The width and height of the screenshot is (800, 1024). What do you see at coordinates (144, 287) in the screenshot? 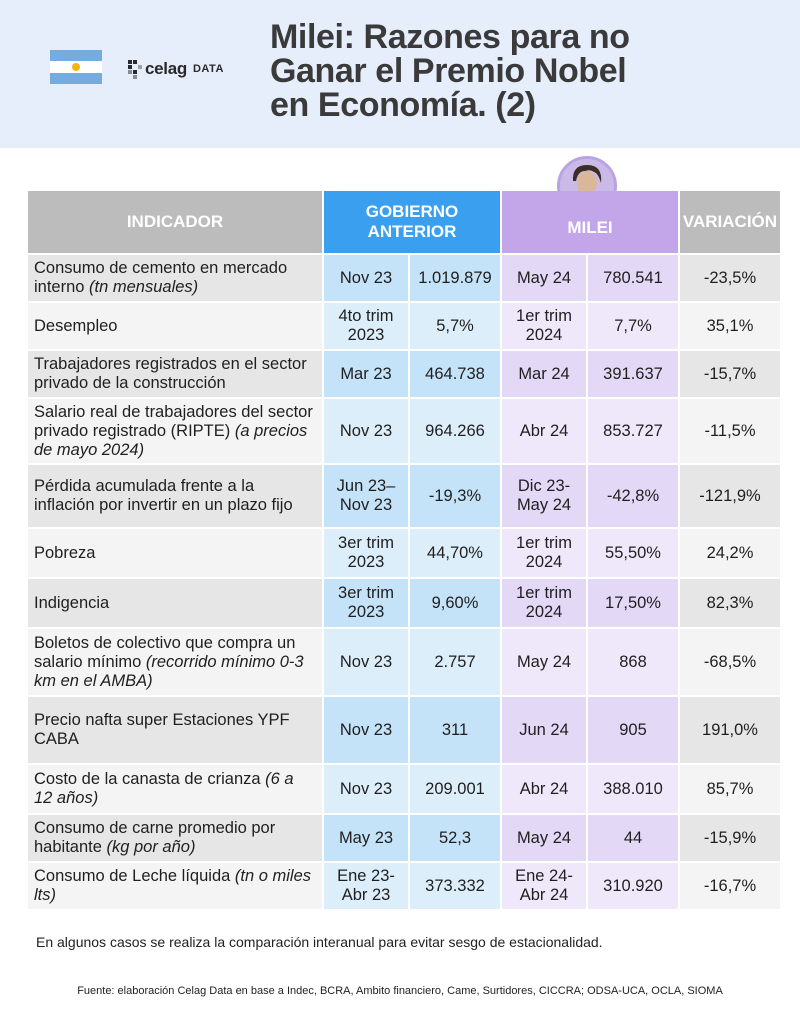
I see `indicator-unit: (tn mensuales)` at bounding box center [144, 287].